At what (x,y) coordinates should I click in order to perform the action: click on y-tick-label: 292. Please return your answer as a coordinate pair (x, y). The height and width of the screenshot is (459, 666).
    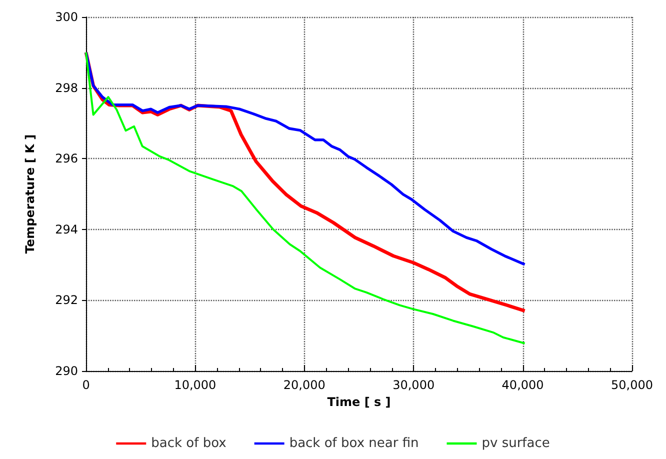
    Looking at the image, I should click on (66, 300).